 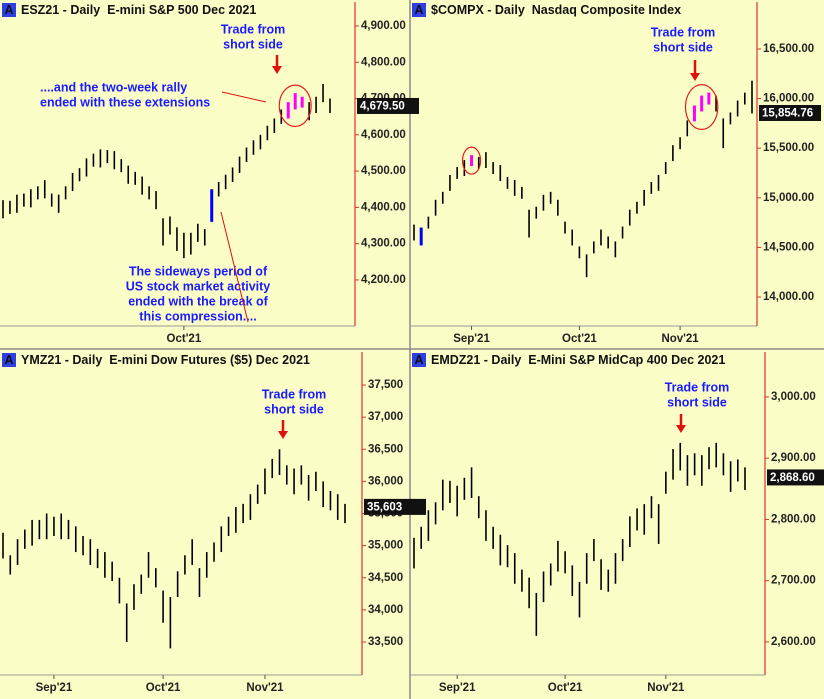 What do you see at coordinates (385, 449) in the screenshot?
I see `y-tick-label: 36,500` at bounding box center [385, 449].